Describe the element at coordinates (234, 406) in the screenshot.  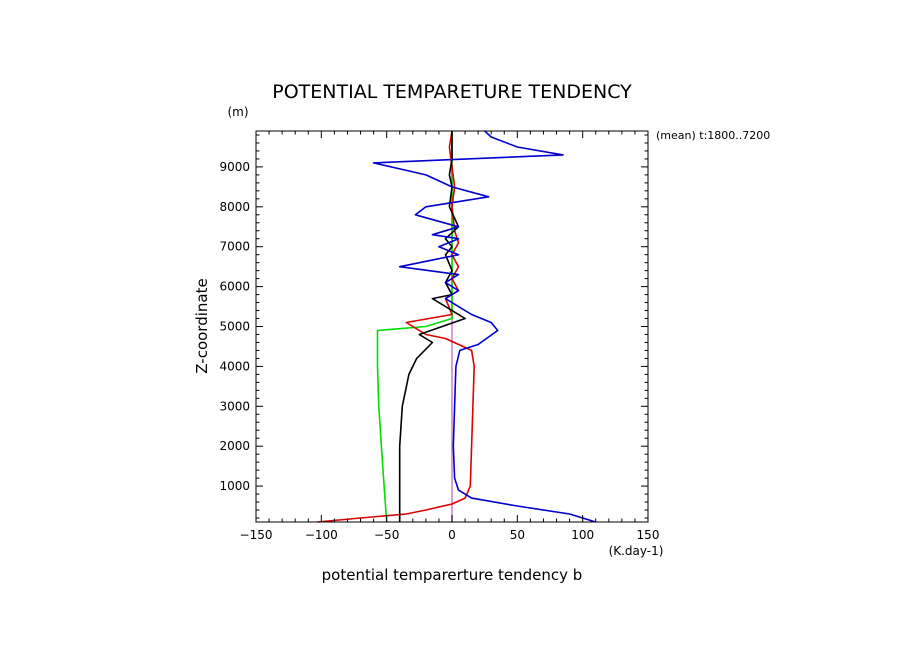
I see `y-tick-label: 3000` at that location.